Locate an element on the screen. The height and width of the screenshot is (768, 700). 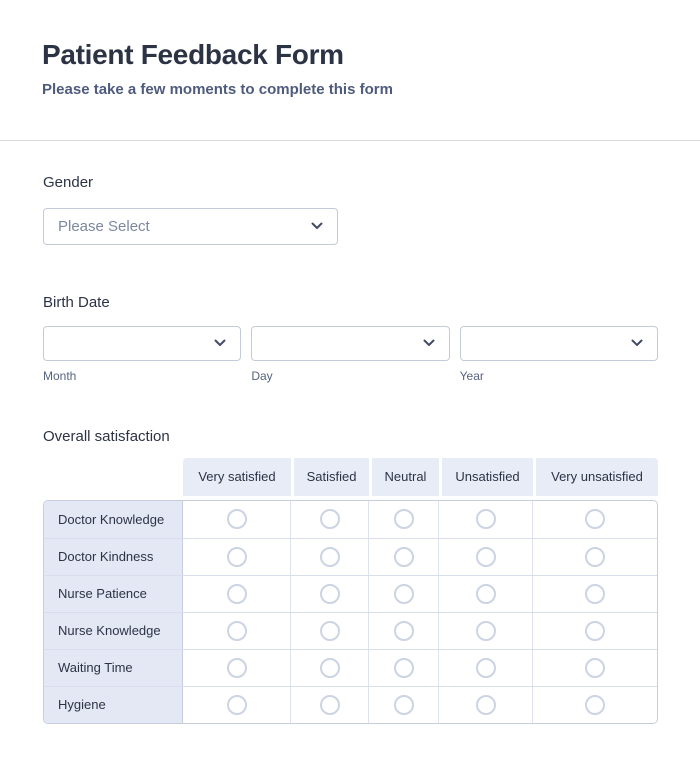
matrix-row-label: Nurse Knowledge is located at coordinates (113, 630).